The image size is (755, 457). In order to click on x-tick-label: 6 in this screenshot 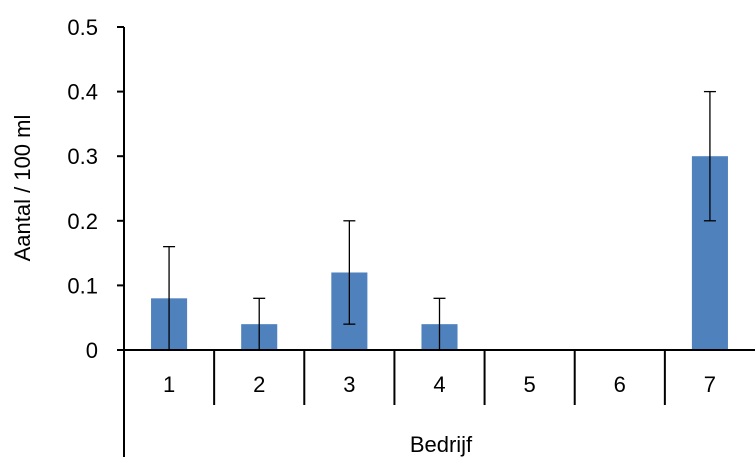, I will do `click(620, 384)`.